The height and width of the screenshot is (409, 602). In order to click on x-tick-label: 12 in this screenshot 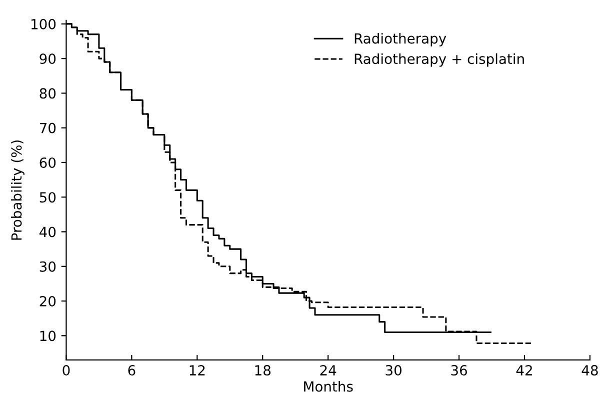, I will do `click(197, 370)`.